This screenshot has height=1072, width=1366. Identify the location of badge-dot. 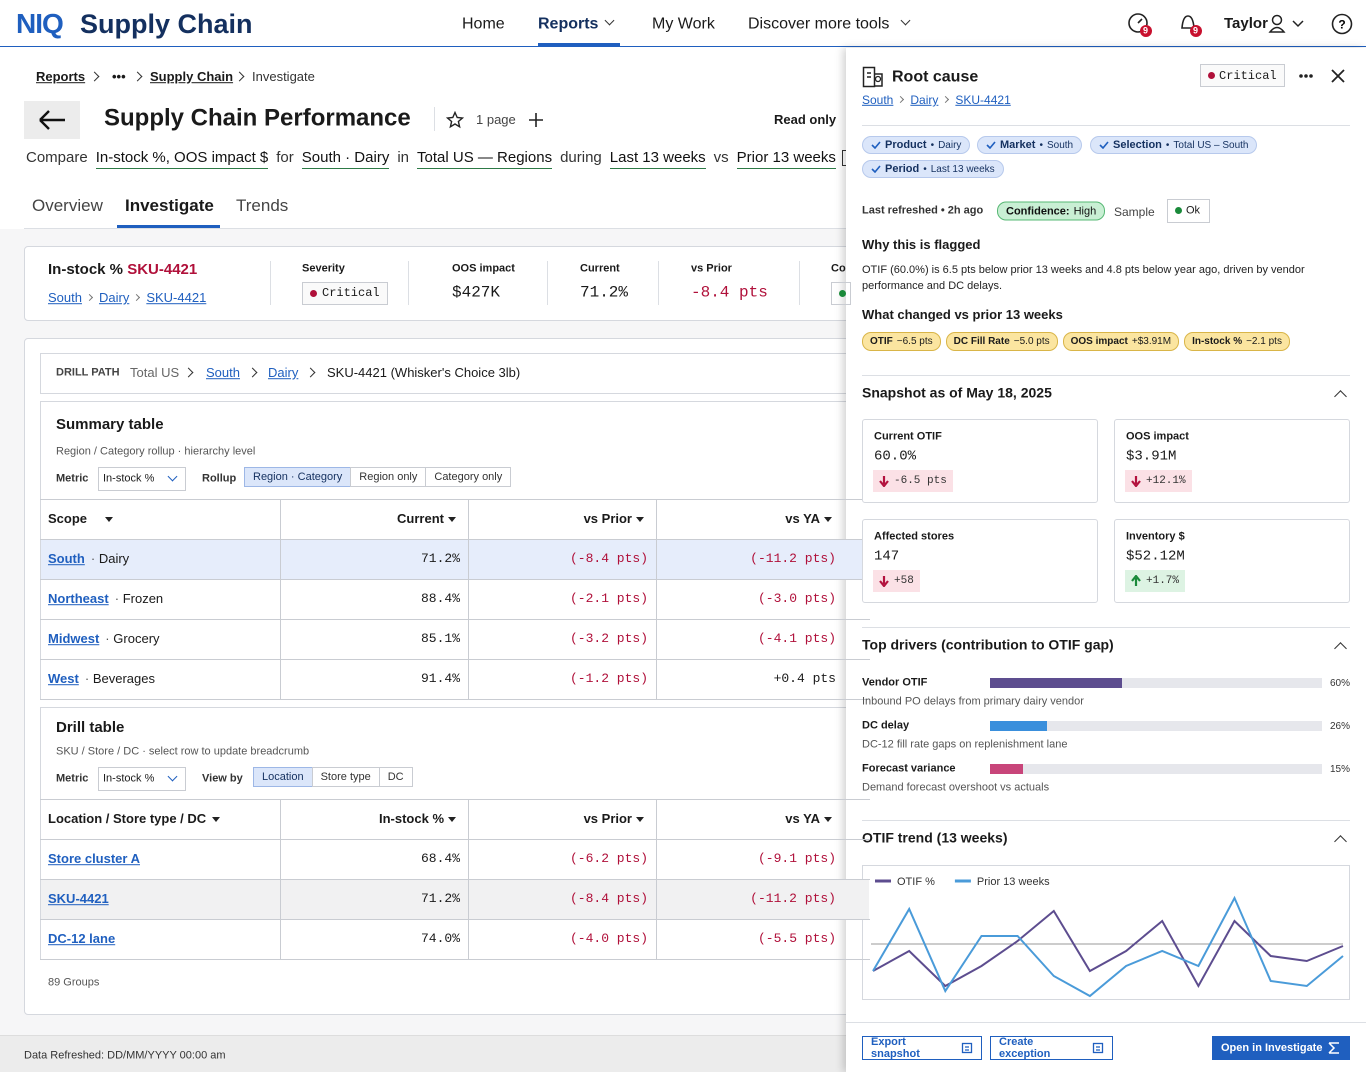
(1211, 75).